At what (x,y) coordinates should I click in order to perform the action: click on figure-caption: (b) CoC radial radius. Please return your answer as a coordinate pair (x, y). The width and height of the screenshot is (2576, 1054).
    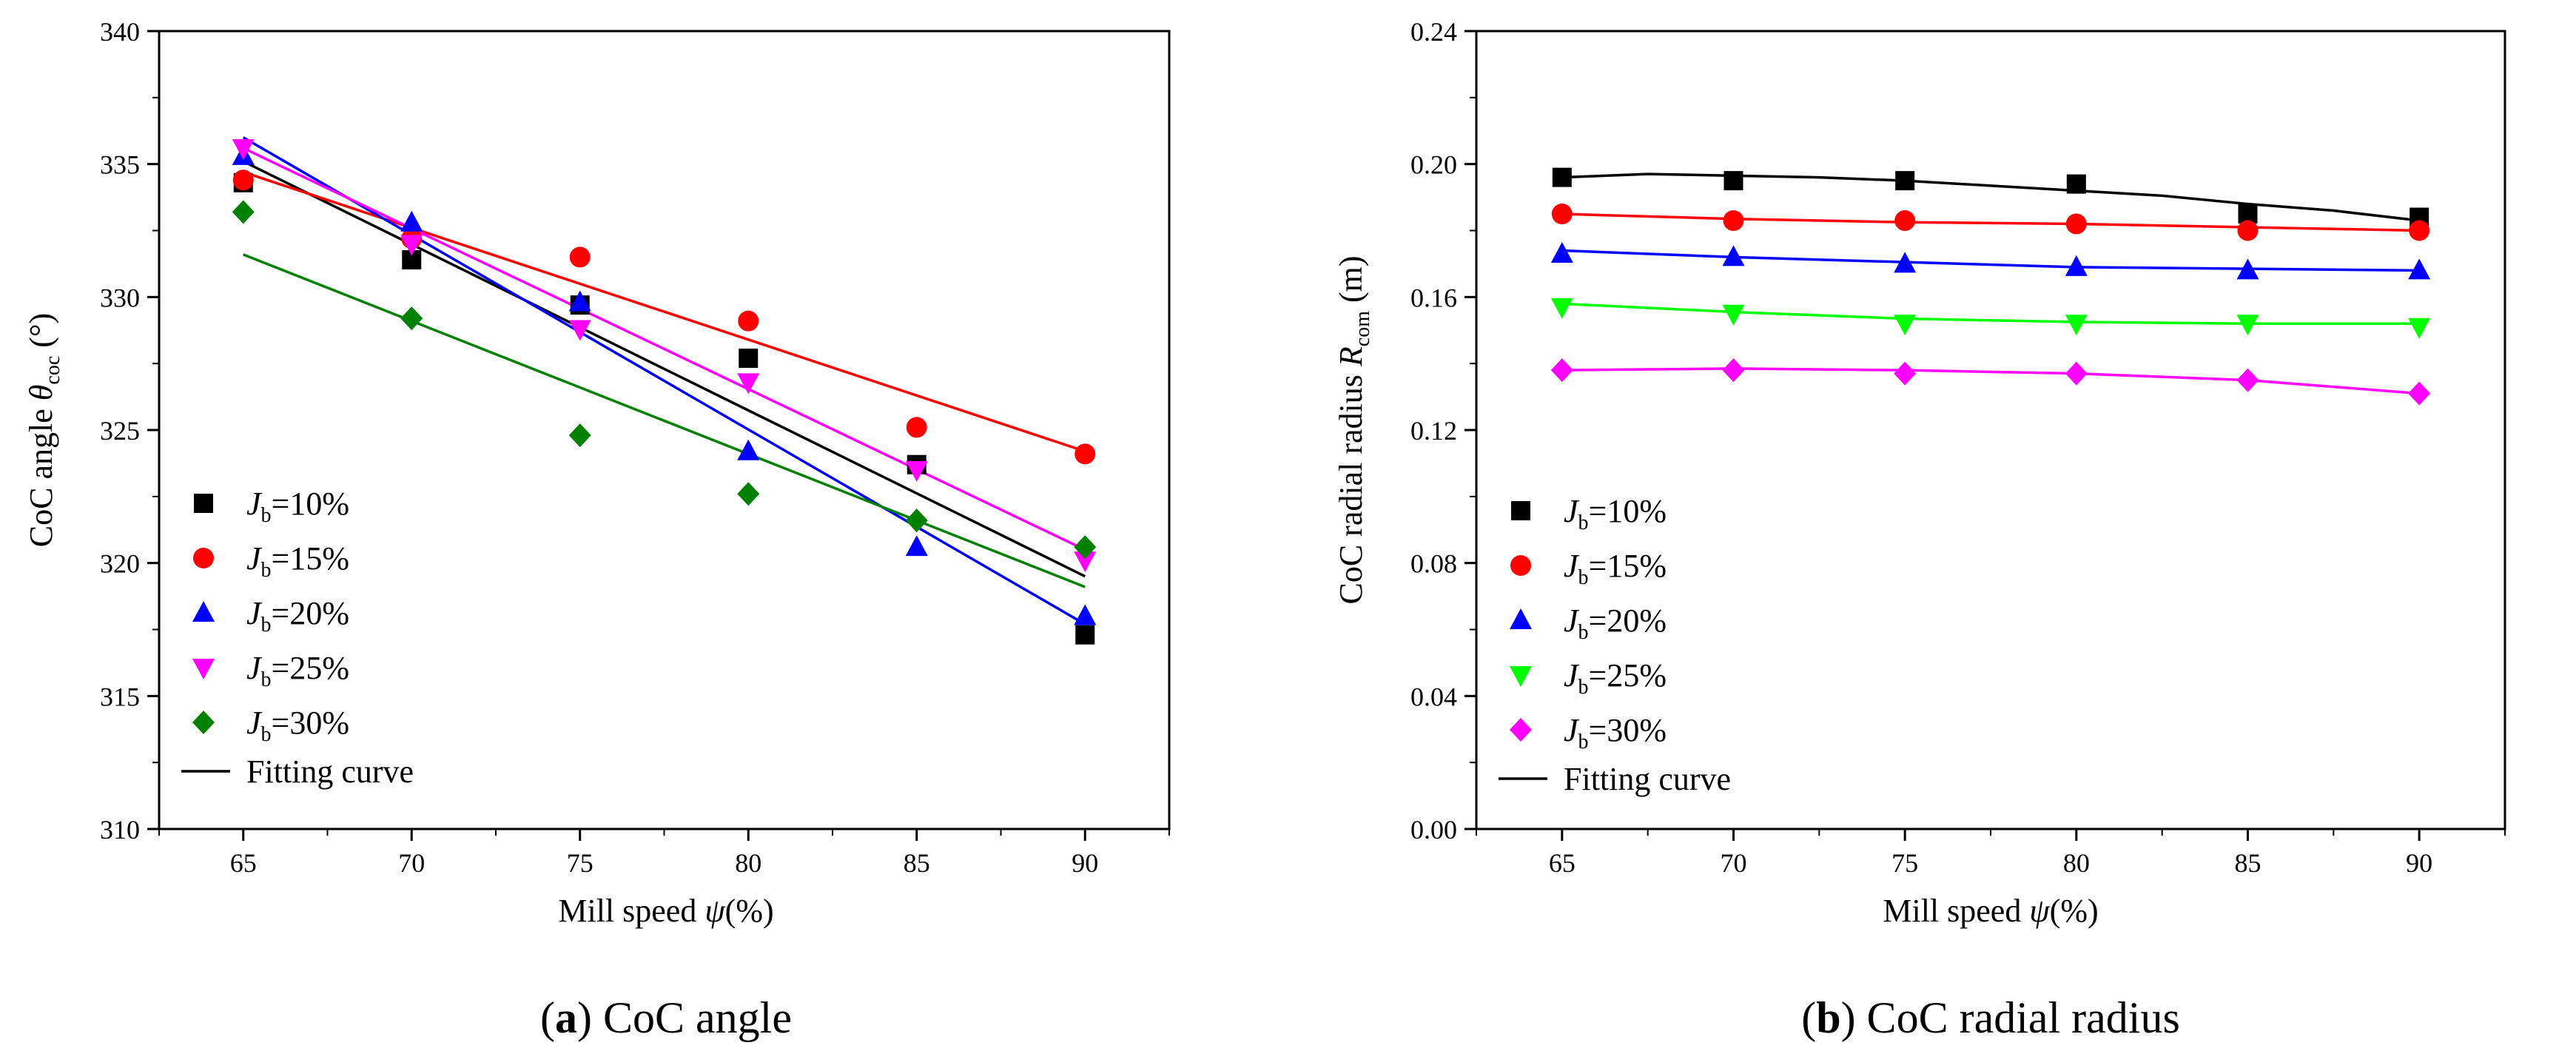
    Looking at the image, I should click on (1990, 1017).